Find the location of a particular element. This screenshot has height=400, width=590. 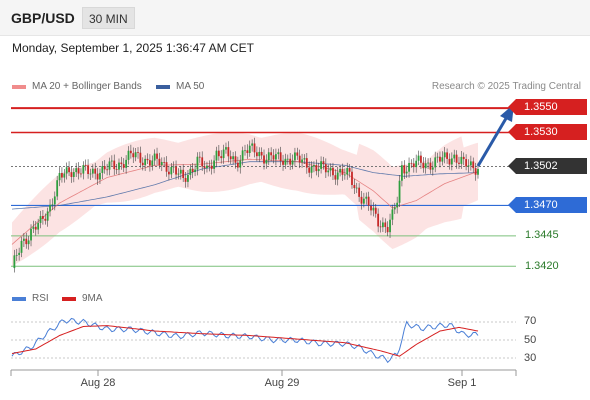

rsi-panel is located at coordinates (263, 340).